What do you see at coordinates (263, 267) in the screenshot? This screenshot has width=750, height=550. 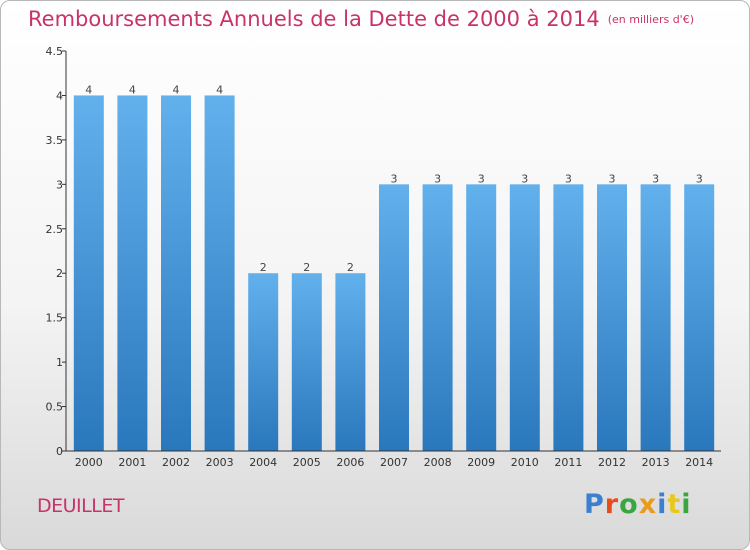 I see `data-label-2004: 2` at bounding box center [263, 267].